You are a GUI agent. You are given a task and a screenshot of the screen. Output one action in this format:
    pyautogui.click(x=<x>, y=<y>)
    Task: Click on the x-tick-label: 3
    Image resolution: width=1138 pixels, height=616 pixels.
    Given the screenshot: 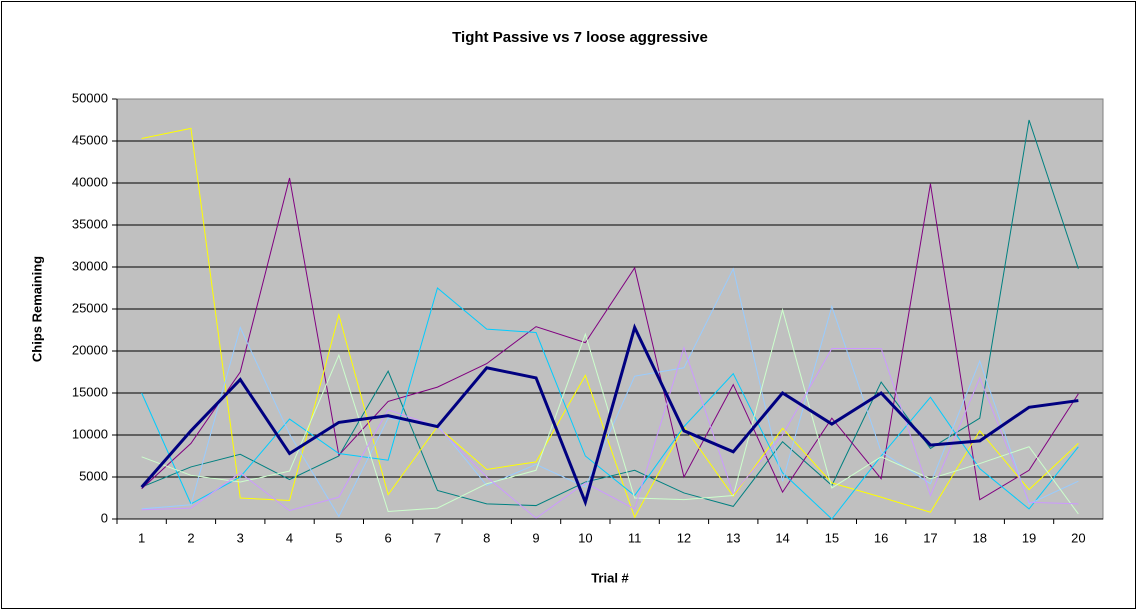 What is the action you would take?
    pyautogui.click(x=240, y=537)
    